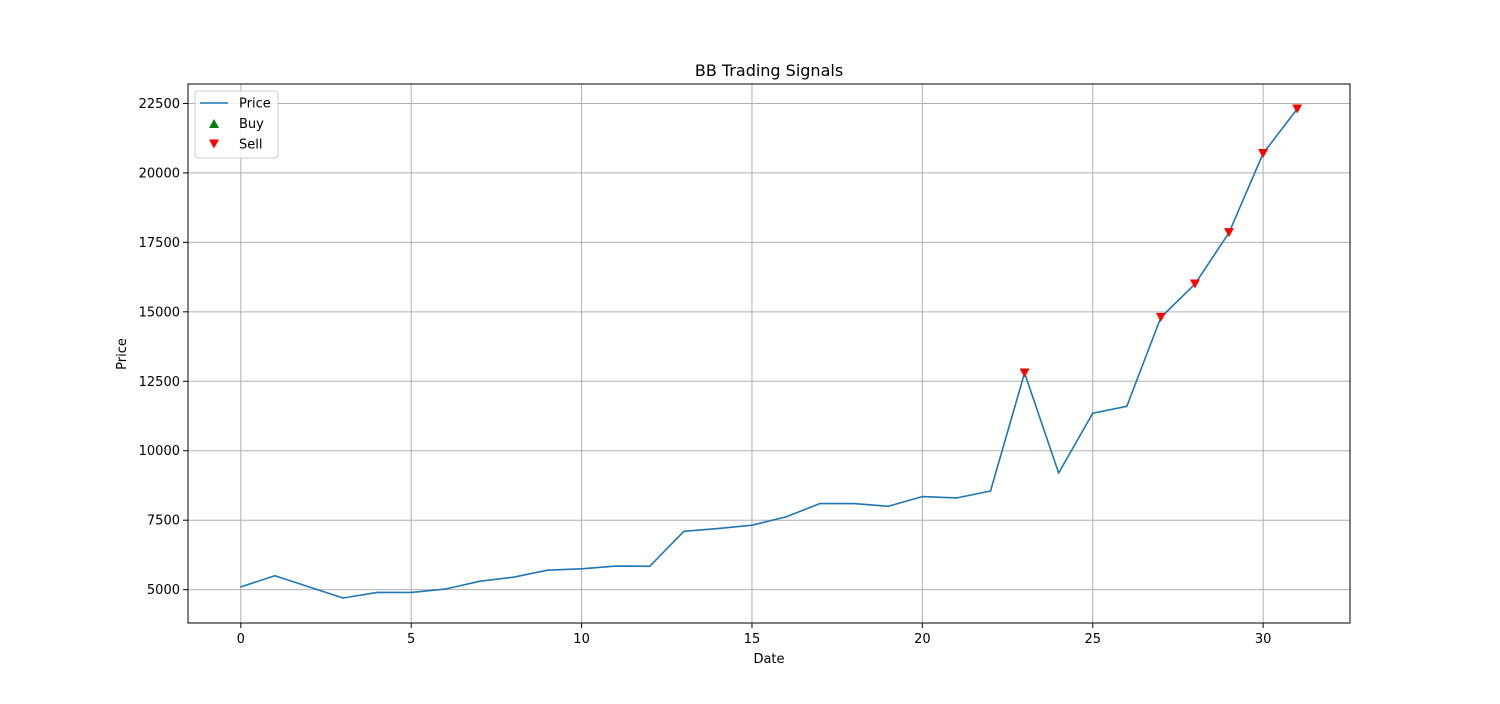 The height and width of the screenshot is (704, 1500). Describe the element at coordinates (122, 354) in the screenshot. I see `y-axis-label: Price` at that location.